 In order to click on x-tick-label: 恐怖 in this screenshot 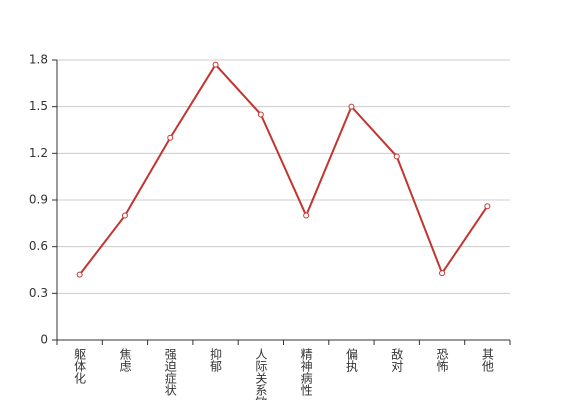, I will do `click(442, 360)`.